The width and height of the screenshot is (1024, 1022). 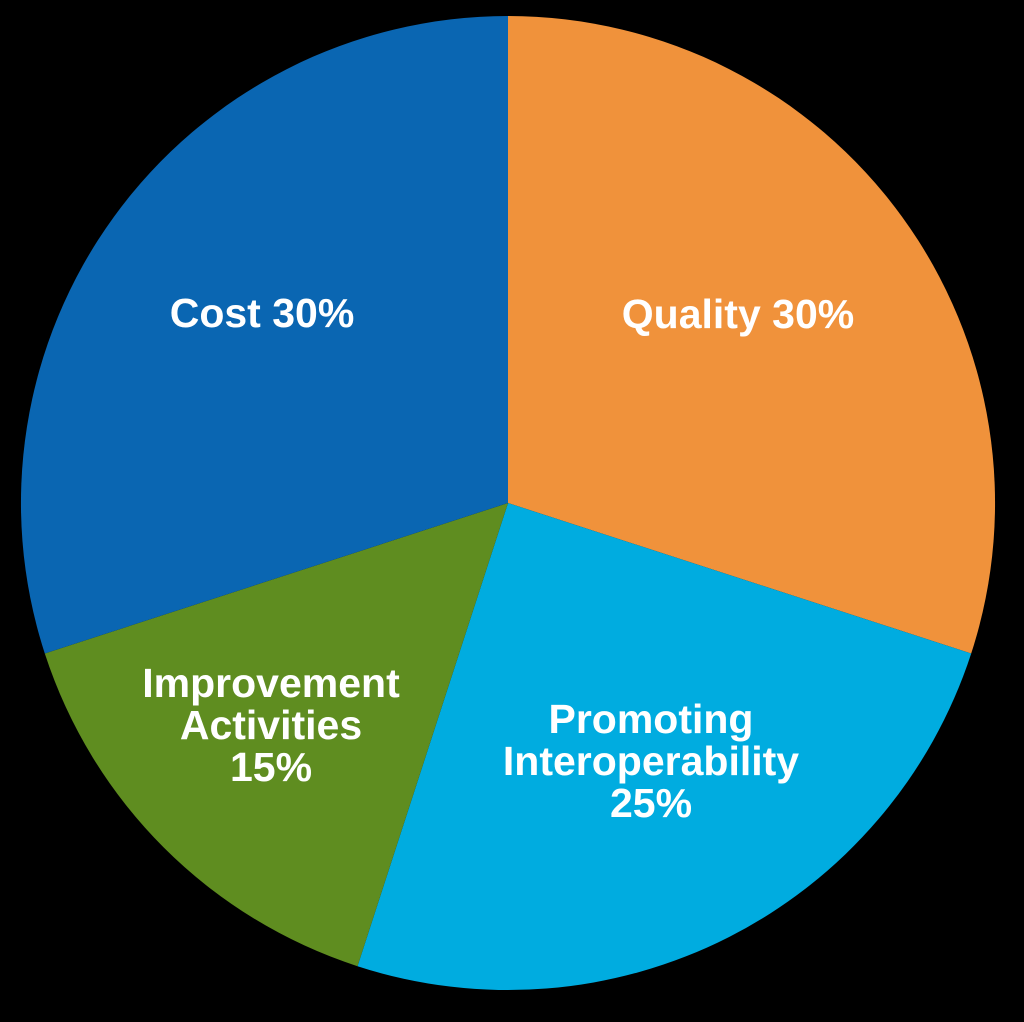 What do you see at coordinates (651, 803) in the screenshot?
I see `pie-label-line: 25%` at bounding box center [651, 803].